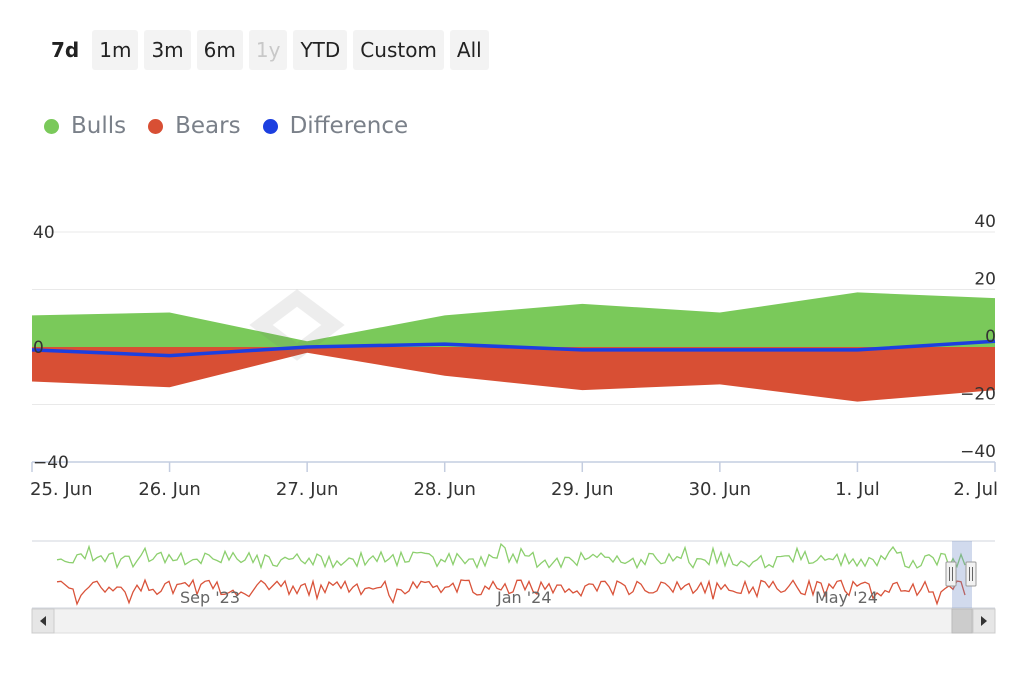 This screenshot has height=678, width=1024. What do you see at coordinates (61, 489) in the screenshot?
I see `x-tick-label: 25. Jun` at bounding box center [61, 489].